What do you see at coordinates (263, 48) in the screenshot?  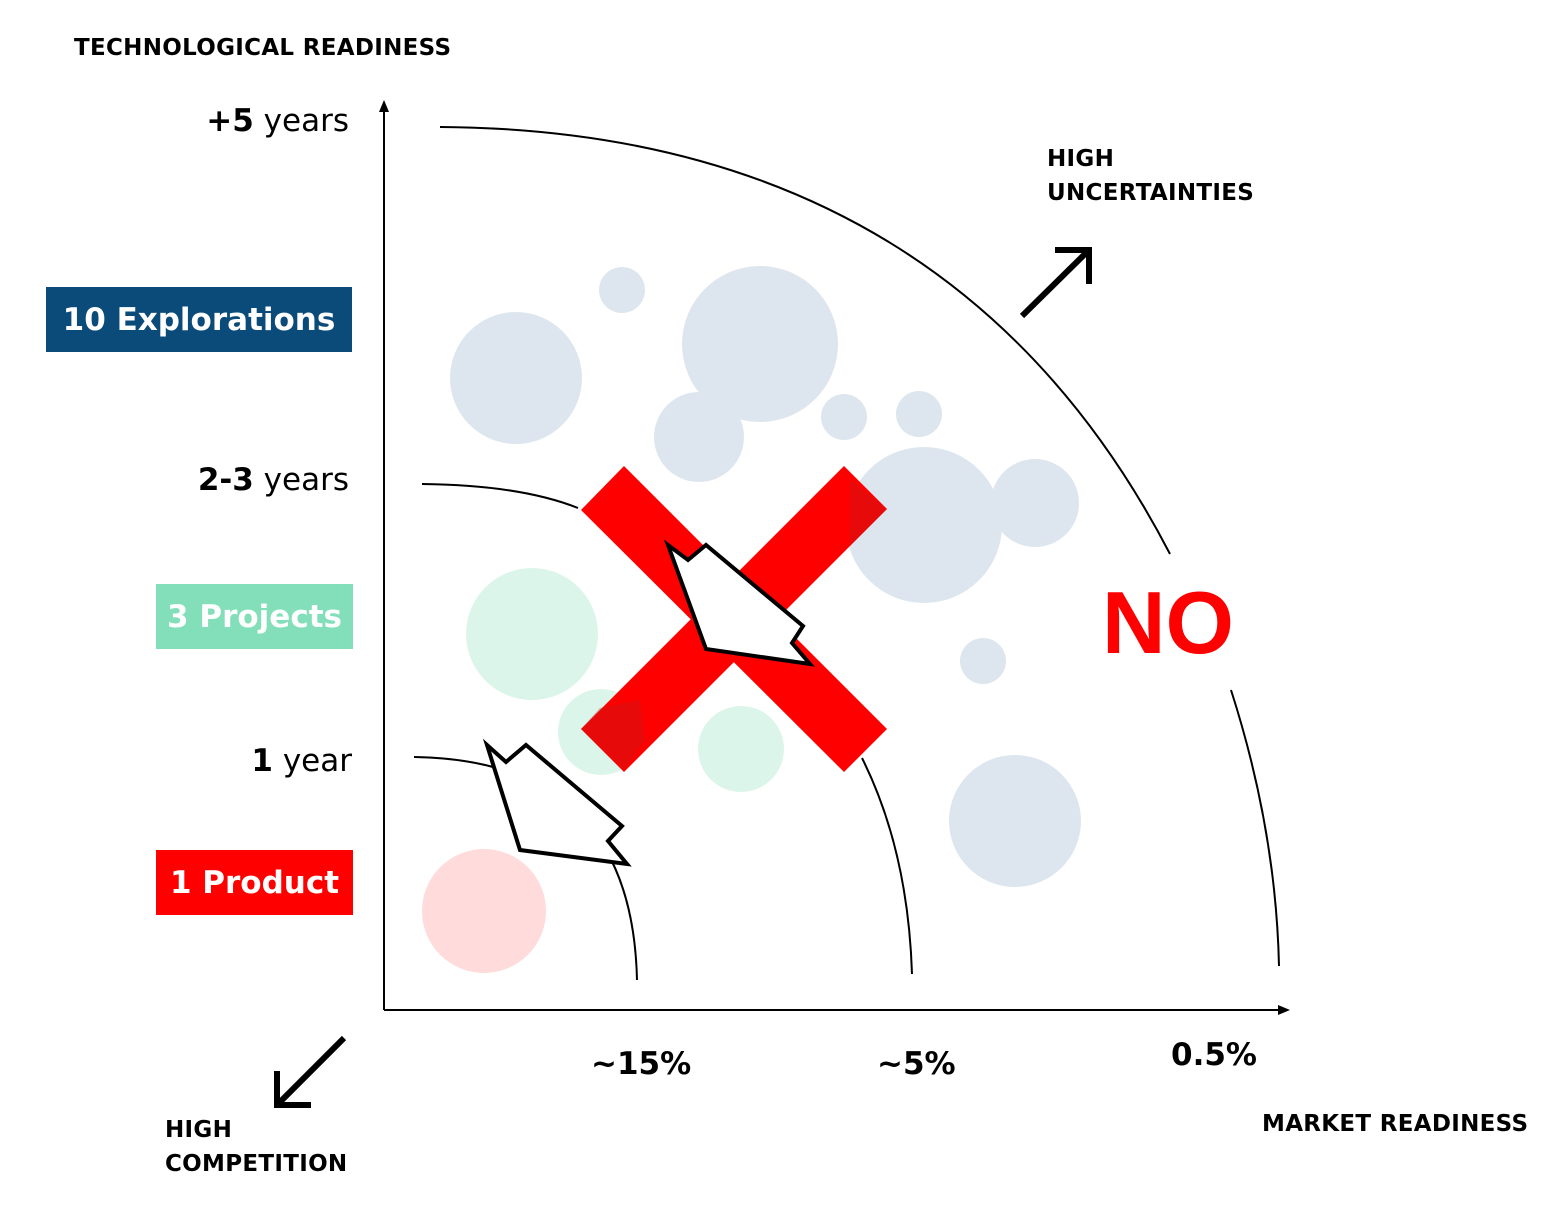 I see `y-axis-title: TECHNOLOGICAL READINESS` at bounding box center [263, 48].